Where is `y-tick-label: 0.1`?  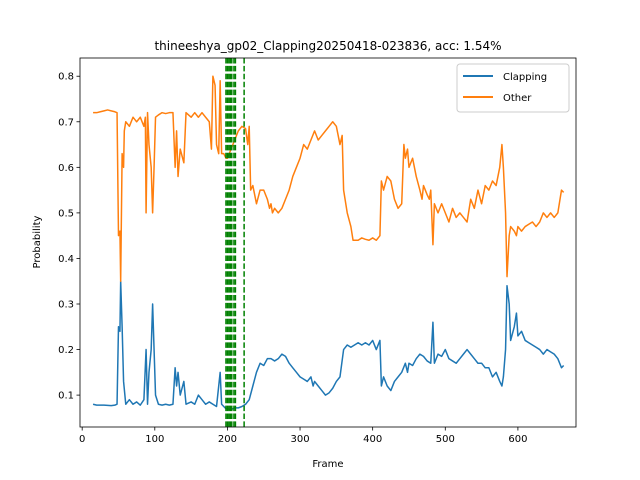
y-tick-label: 0.1 is located at coordinates (66, 396).